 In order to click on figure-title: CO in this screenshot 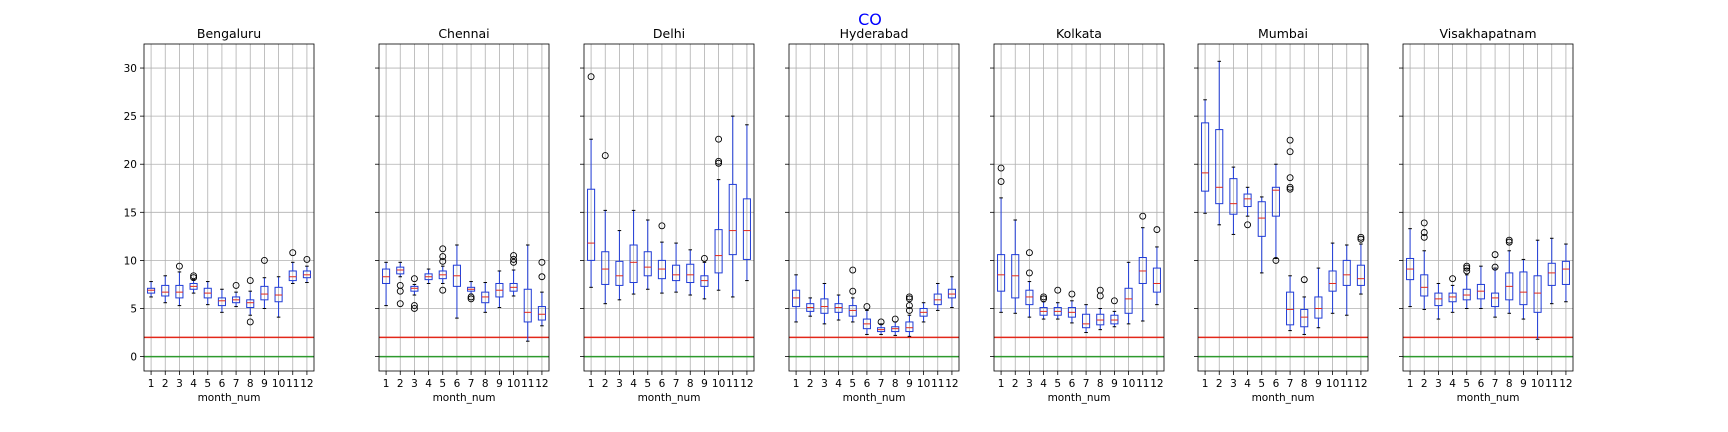, I will do `click(870, 19)`.